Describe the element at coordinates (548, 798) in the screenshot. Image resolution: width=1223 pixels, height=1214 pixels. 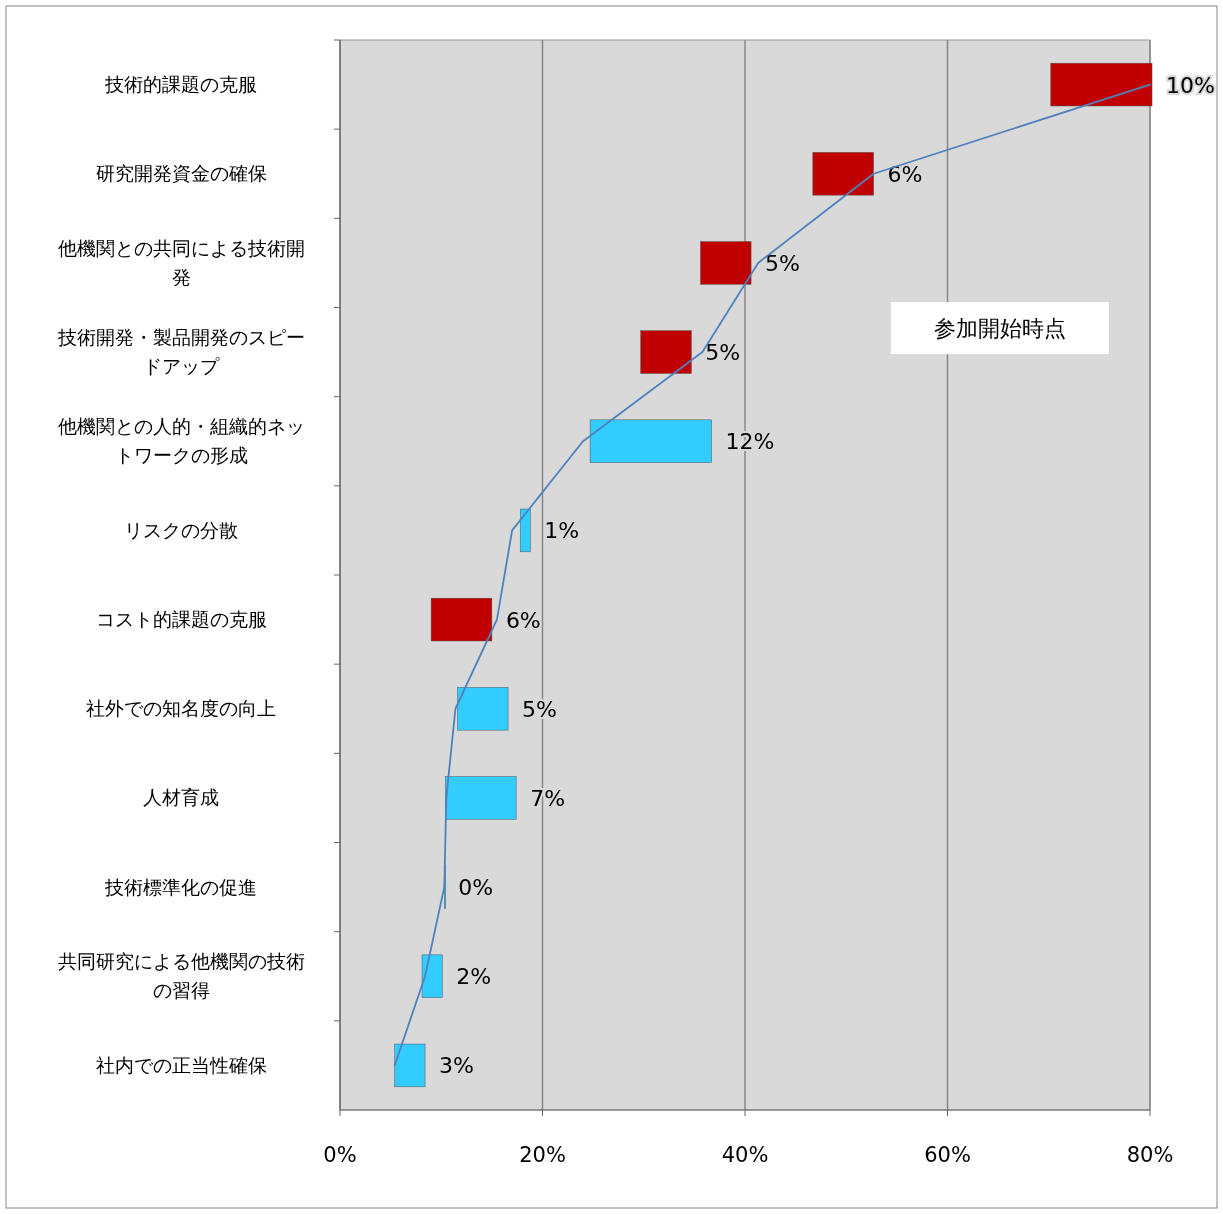
I see `data-label: 7%` at that location.